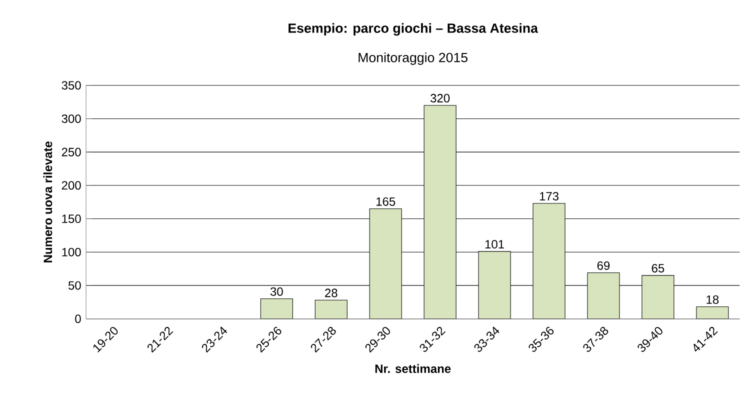 Image resolution: width=755 pixels, height=398 pixels. Describe the element at coordinates (413, 369) in the screenshot. I see `x-axis-title: Nr. settimane` at that location.